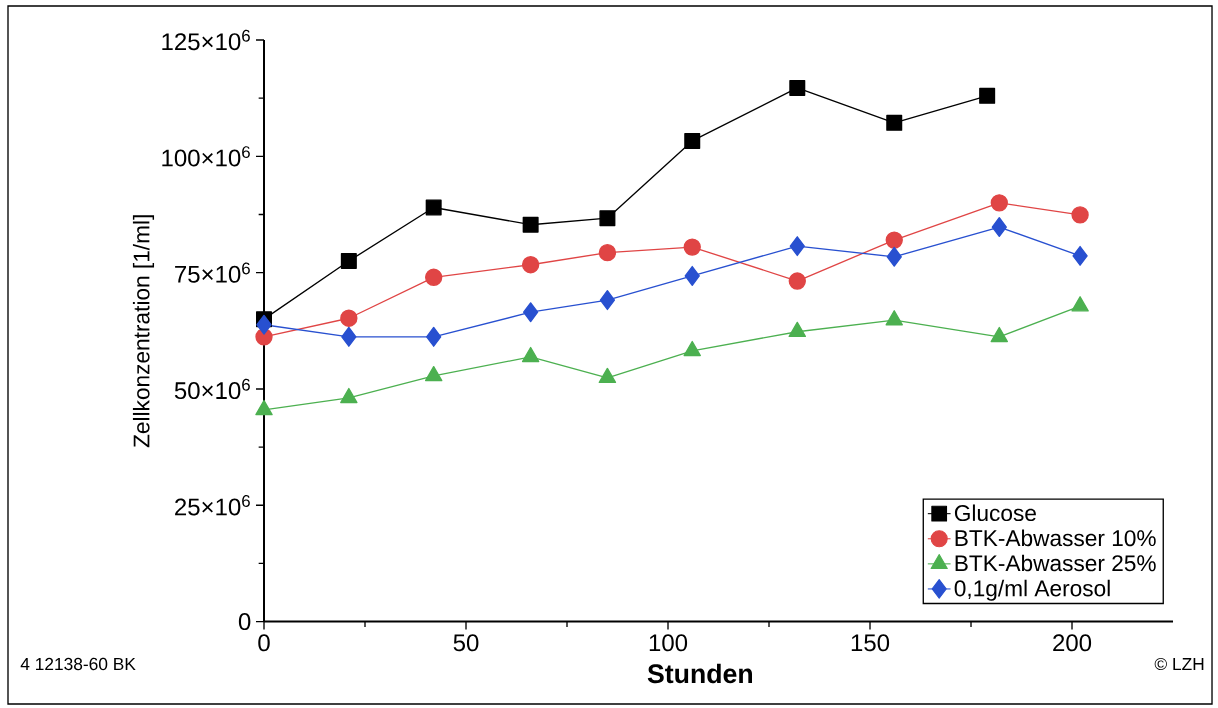 The height and width of the screenshot is (708, 1218). I want to click on y-tick-label: 75×10$^{6}$, so click(212, 272).